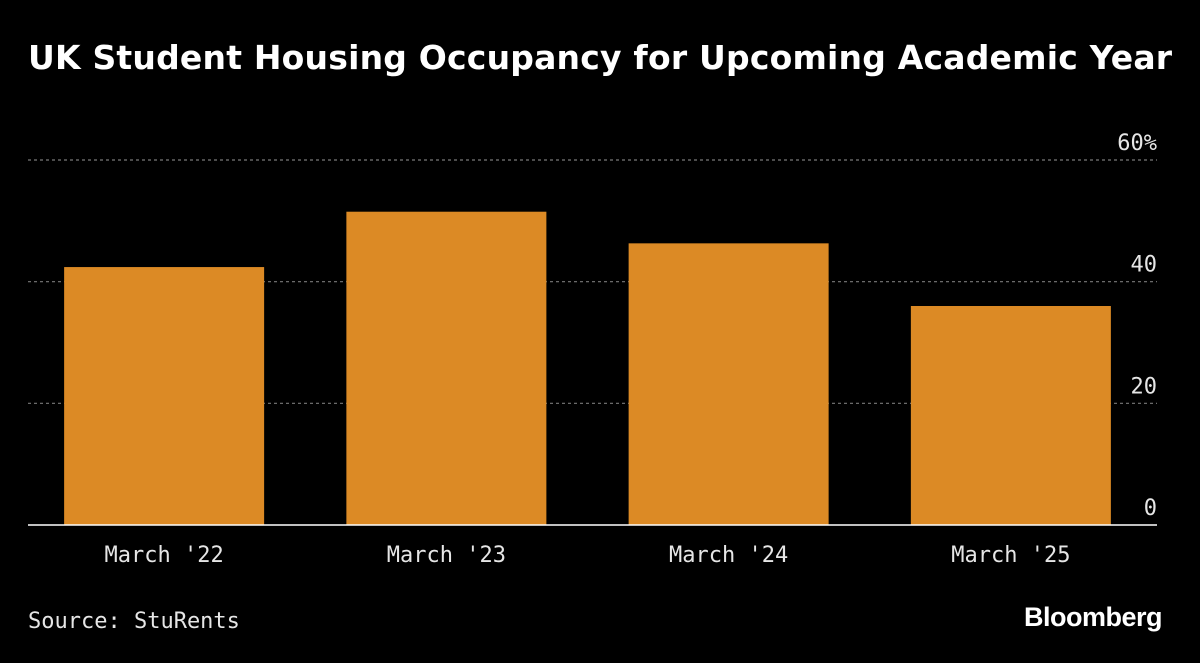 This screenshot has width=1200, height=663. What do you see at coordinates (446, 555) in the screenshot?
I see `x-tick-label-1: March '23` at bounding box center [446, 555].